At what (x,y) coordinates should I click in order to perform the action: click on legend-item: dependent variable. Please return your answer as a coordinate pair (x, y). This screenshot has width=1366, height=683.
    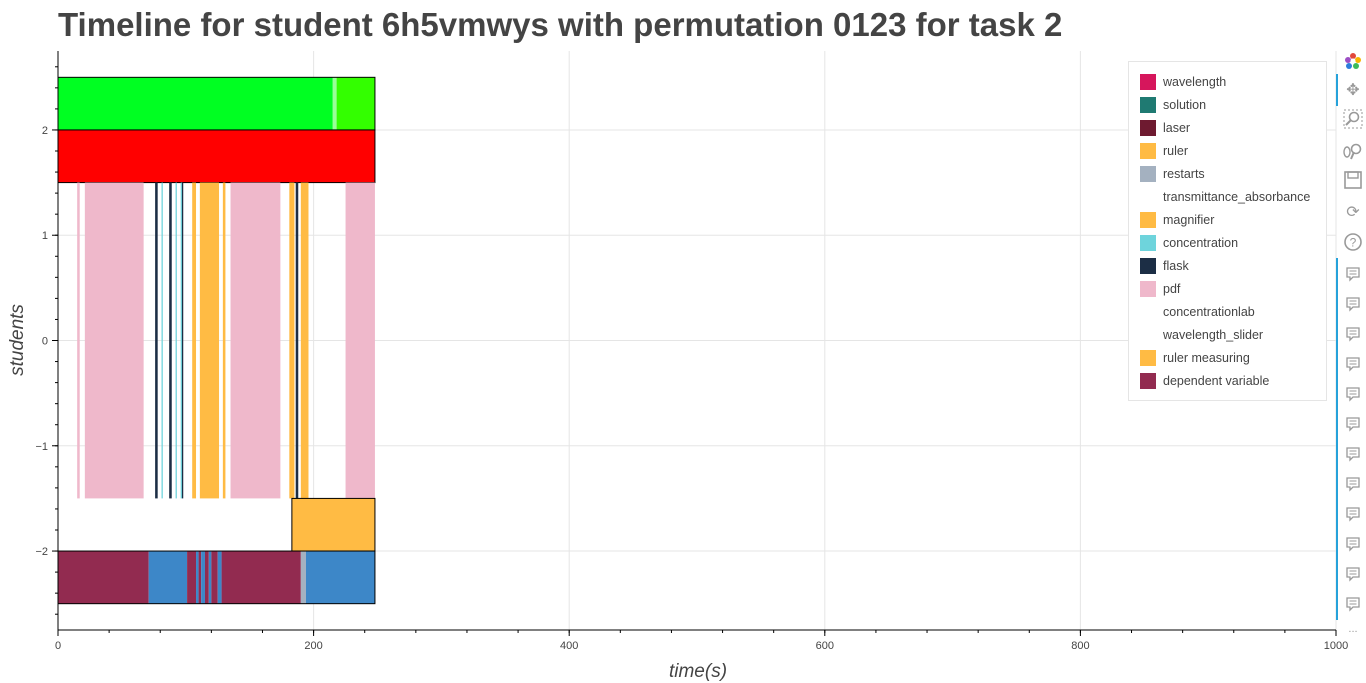
    Looking at the image, I should click on (1204, 381).